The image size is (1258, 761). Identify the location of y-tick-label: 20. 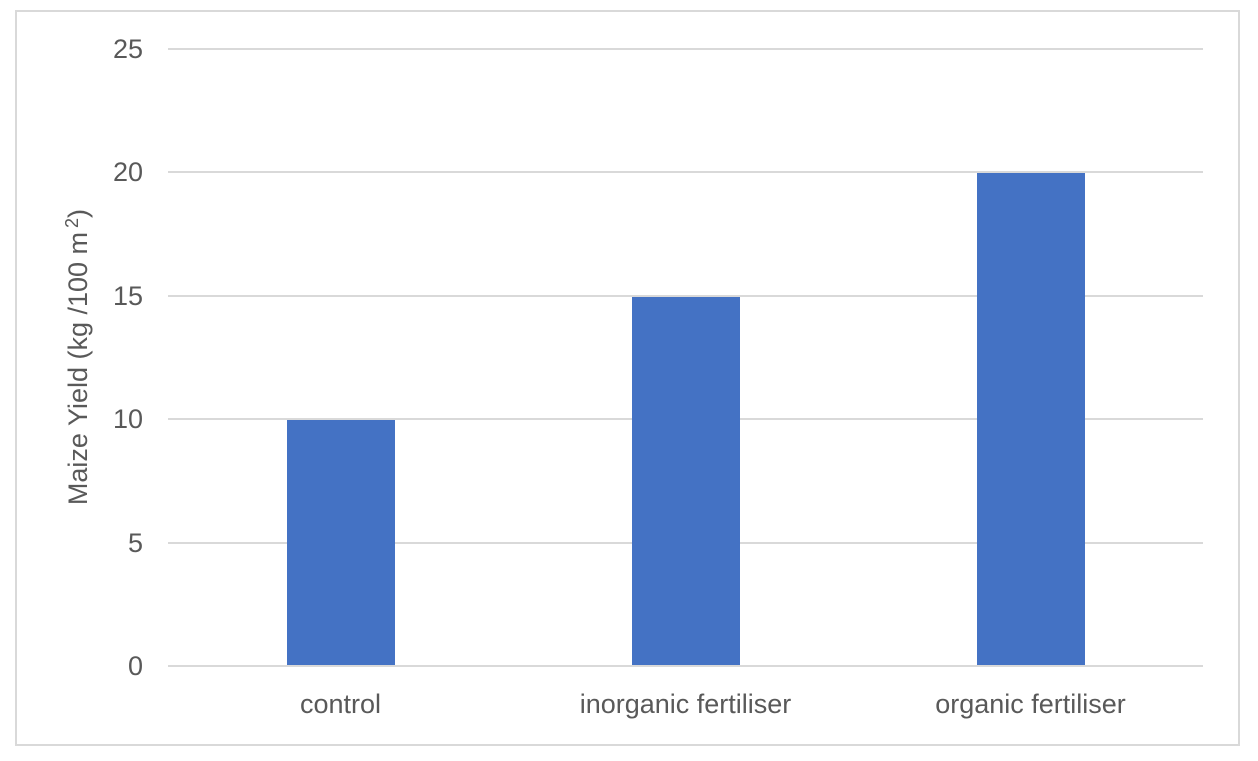
(127, 172).